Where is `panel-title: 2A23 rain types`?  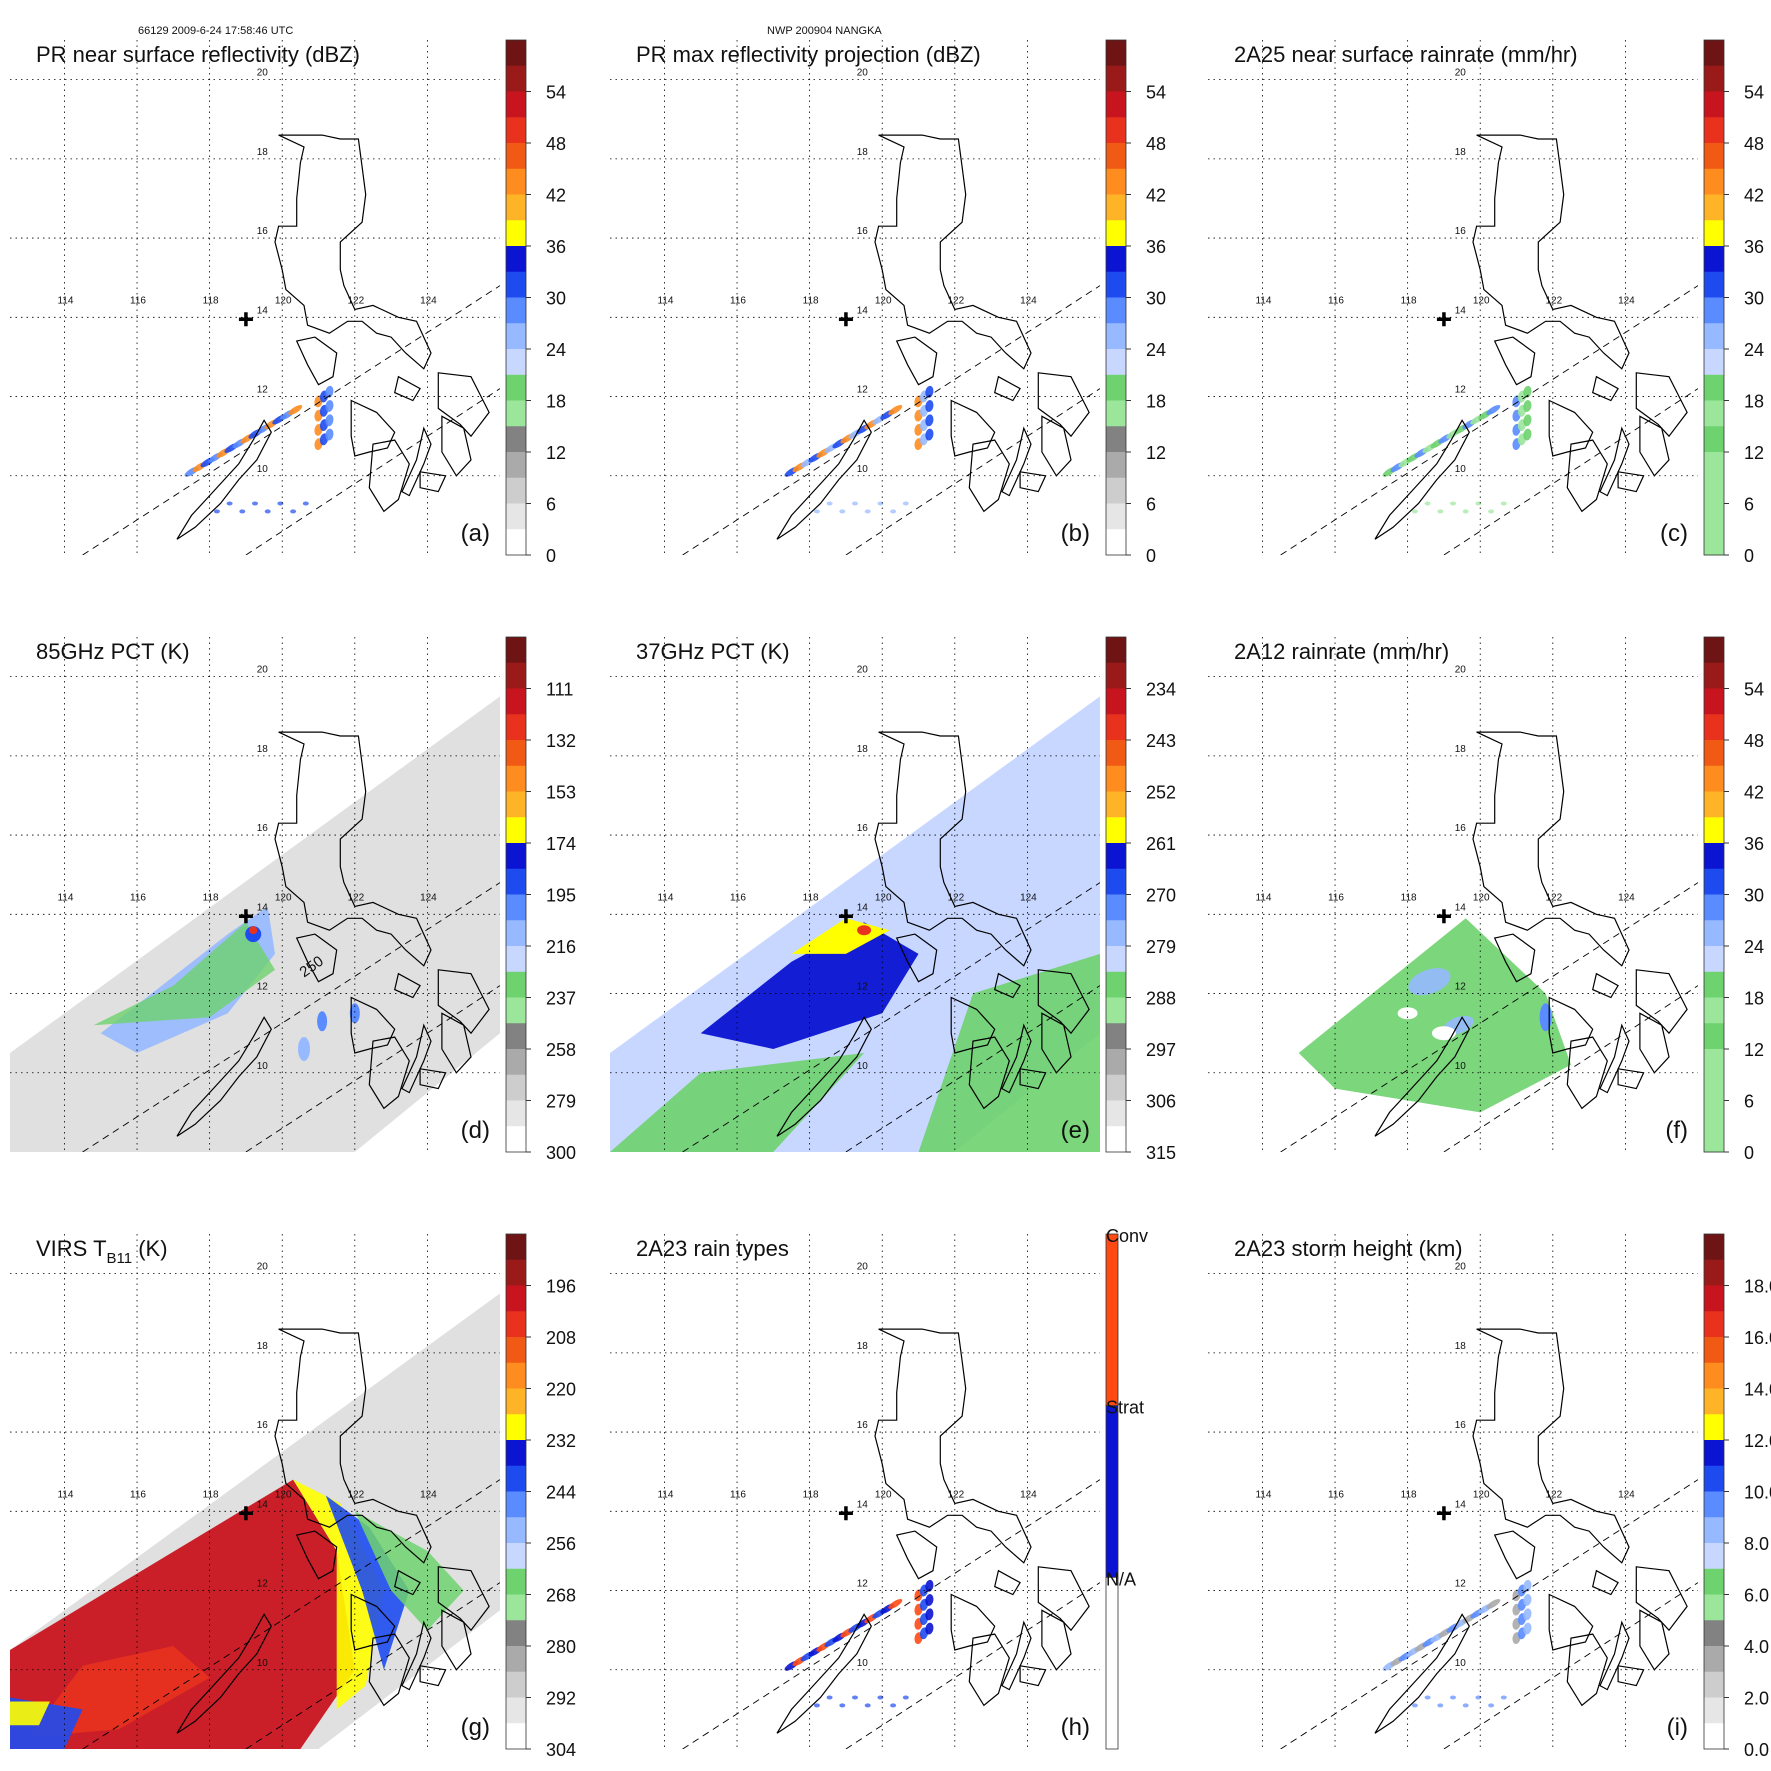
panel-title: 2A23 rain types is located at coordinates (712, 1248).